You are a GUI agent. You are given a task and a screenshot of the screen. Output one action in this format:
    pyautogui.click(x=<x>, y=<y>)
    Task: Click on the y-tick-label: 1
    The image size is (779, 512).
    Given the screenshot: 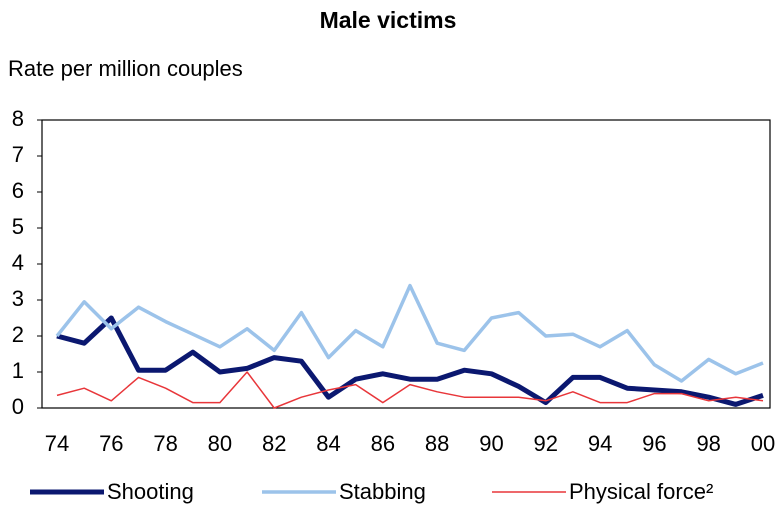 What is the action you would take?
    pyautogui.click(x=18, y=370)
    